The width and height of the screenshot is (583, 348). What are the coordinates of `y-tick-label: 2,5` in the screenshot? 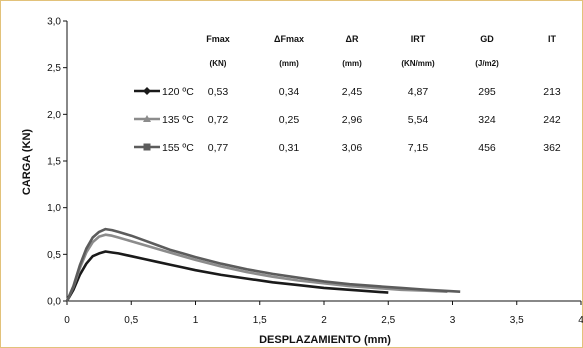 It's located at (54, 68).